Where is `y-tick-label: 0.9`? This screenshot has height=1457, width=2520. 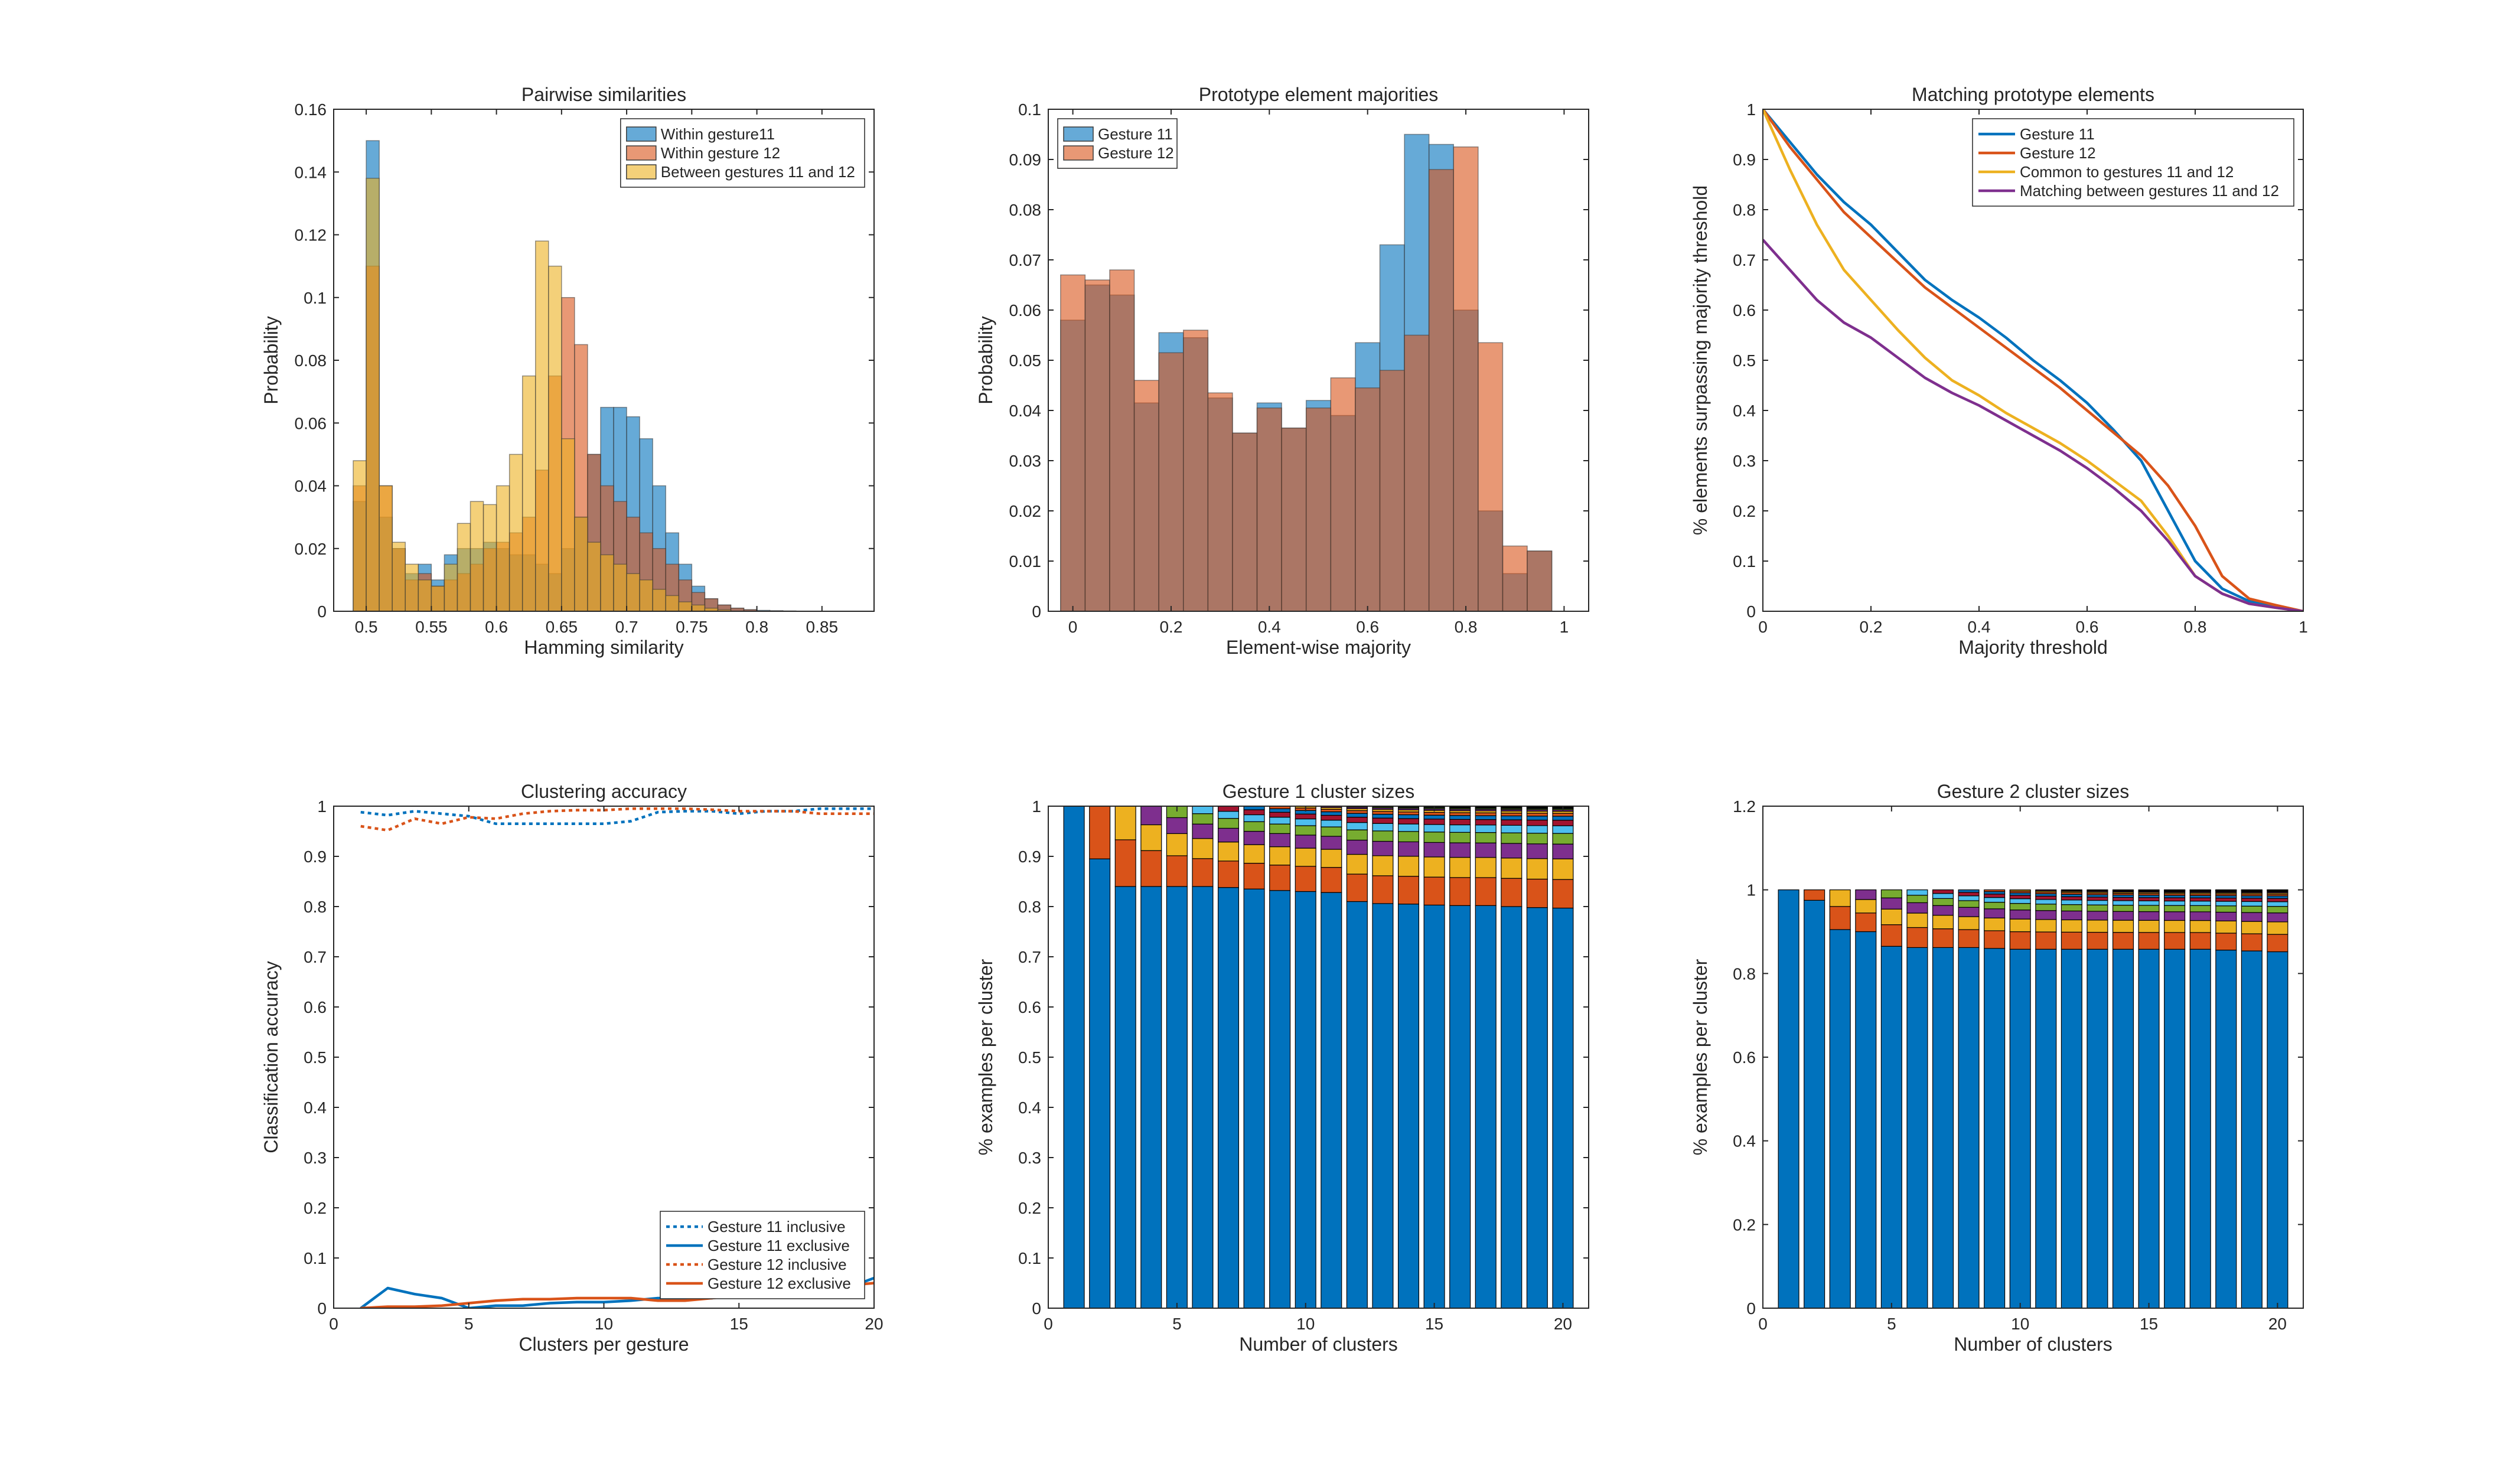
y-tick-label: 0.9 is located at coordinates (1744, 160).